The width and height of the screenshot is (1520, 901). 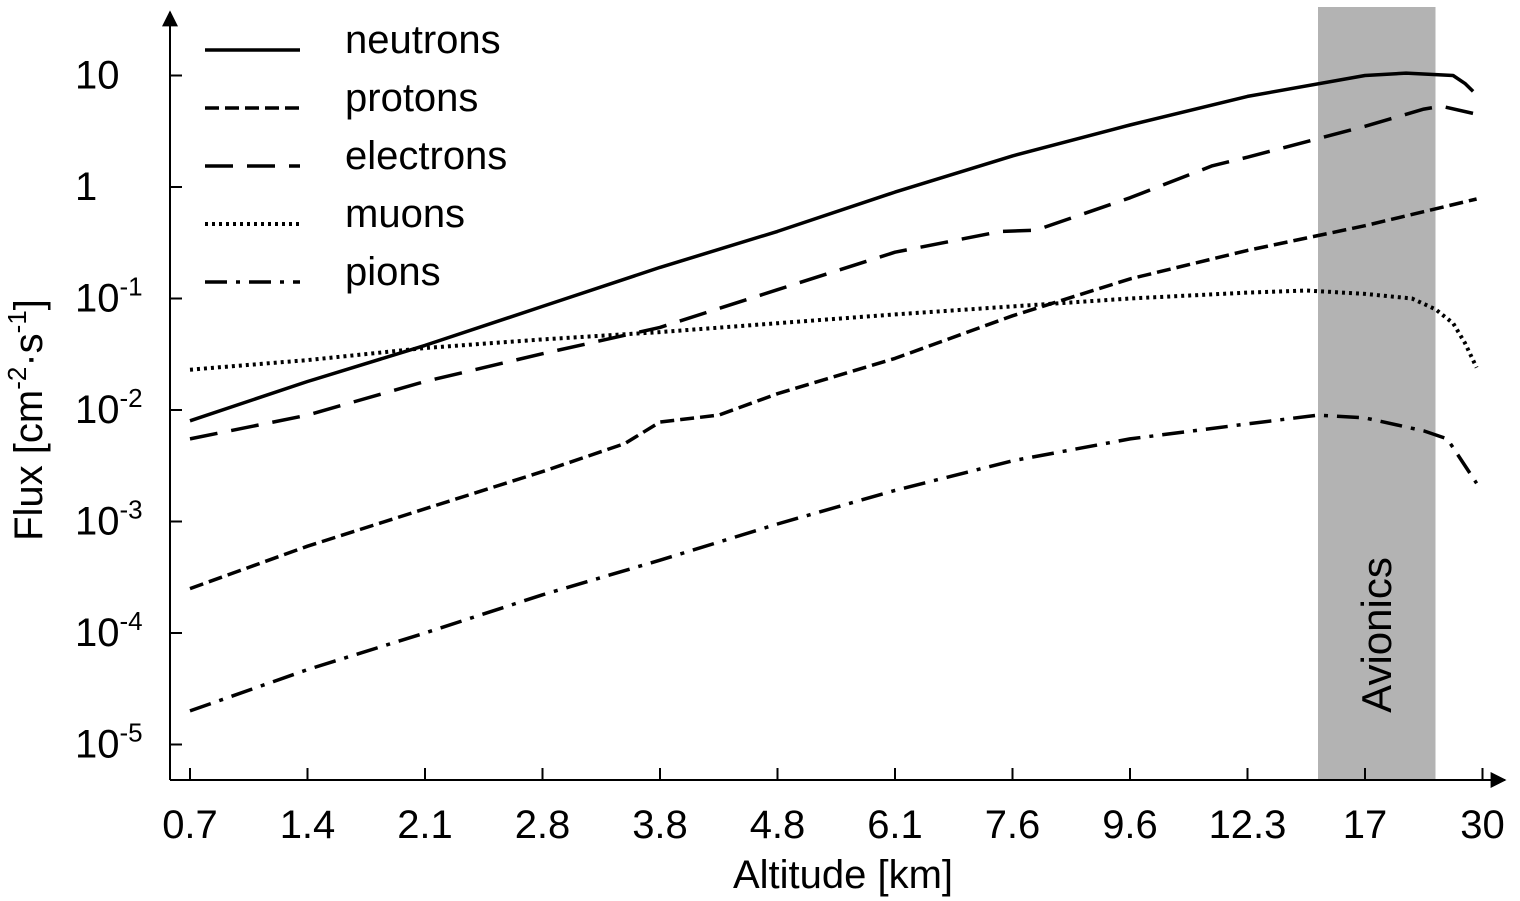 I want to click on legend-label-muons: muons, so click(x=405, y=214).